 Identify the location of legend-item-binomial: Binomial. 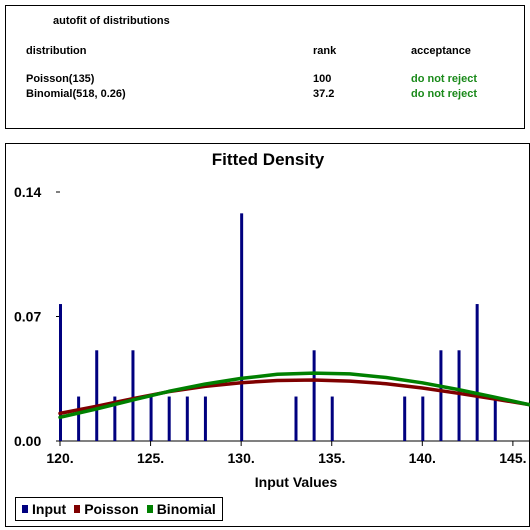
(181, 509).